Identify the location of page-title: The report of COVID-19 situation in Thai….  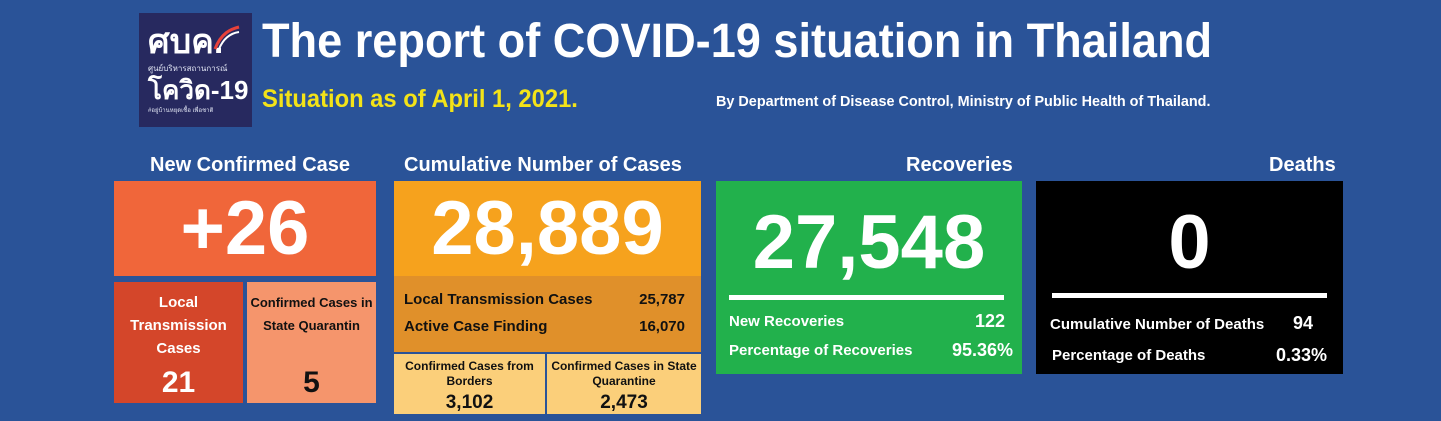
(737, 41).